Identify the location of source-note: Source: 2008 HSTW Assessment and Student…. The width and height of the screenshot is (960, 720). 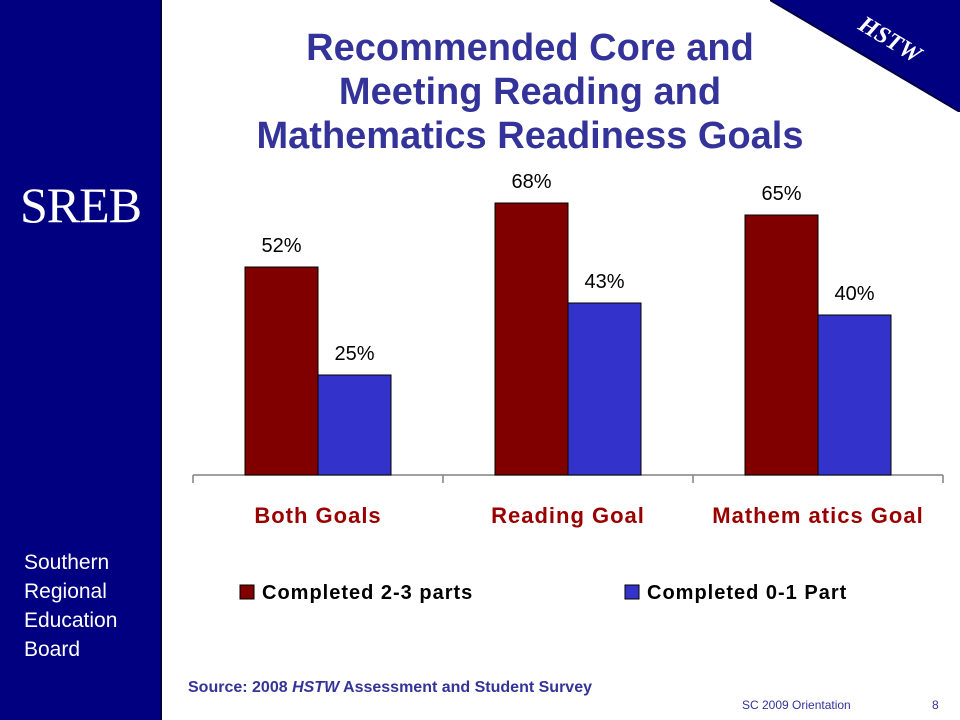
(390, 688).